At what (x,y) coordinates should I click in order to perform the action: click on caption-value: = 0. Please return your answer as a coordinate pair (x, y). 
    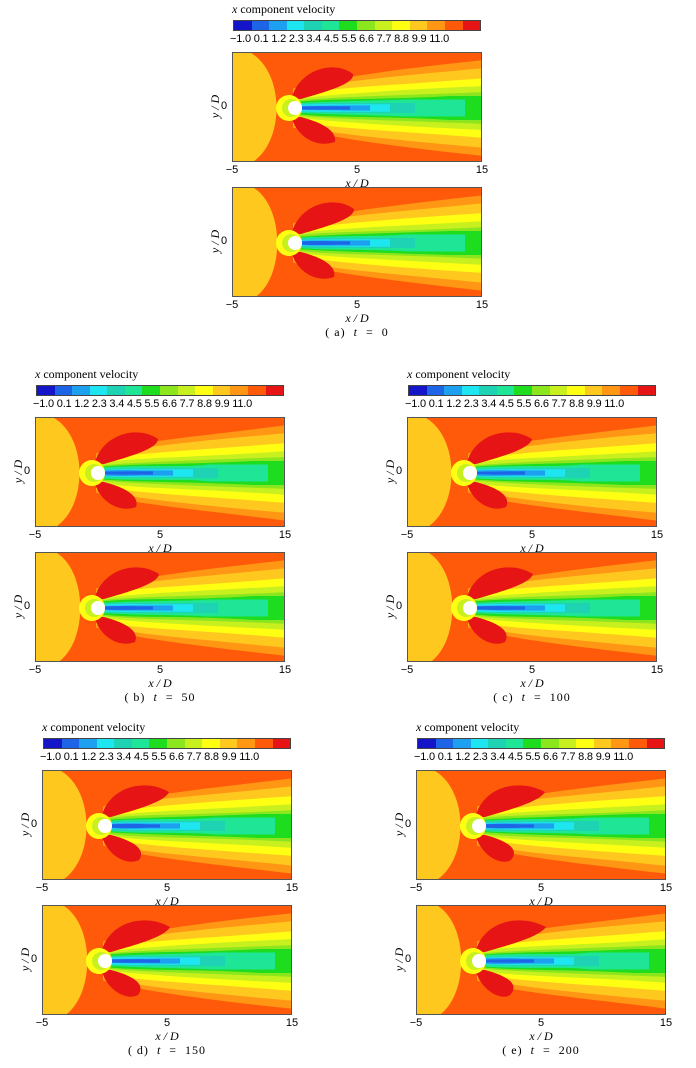
    Looking at the image, I should click on (373, 332).